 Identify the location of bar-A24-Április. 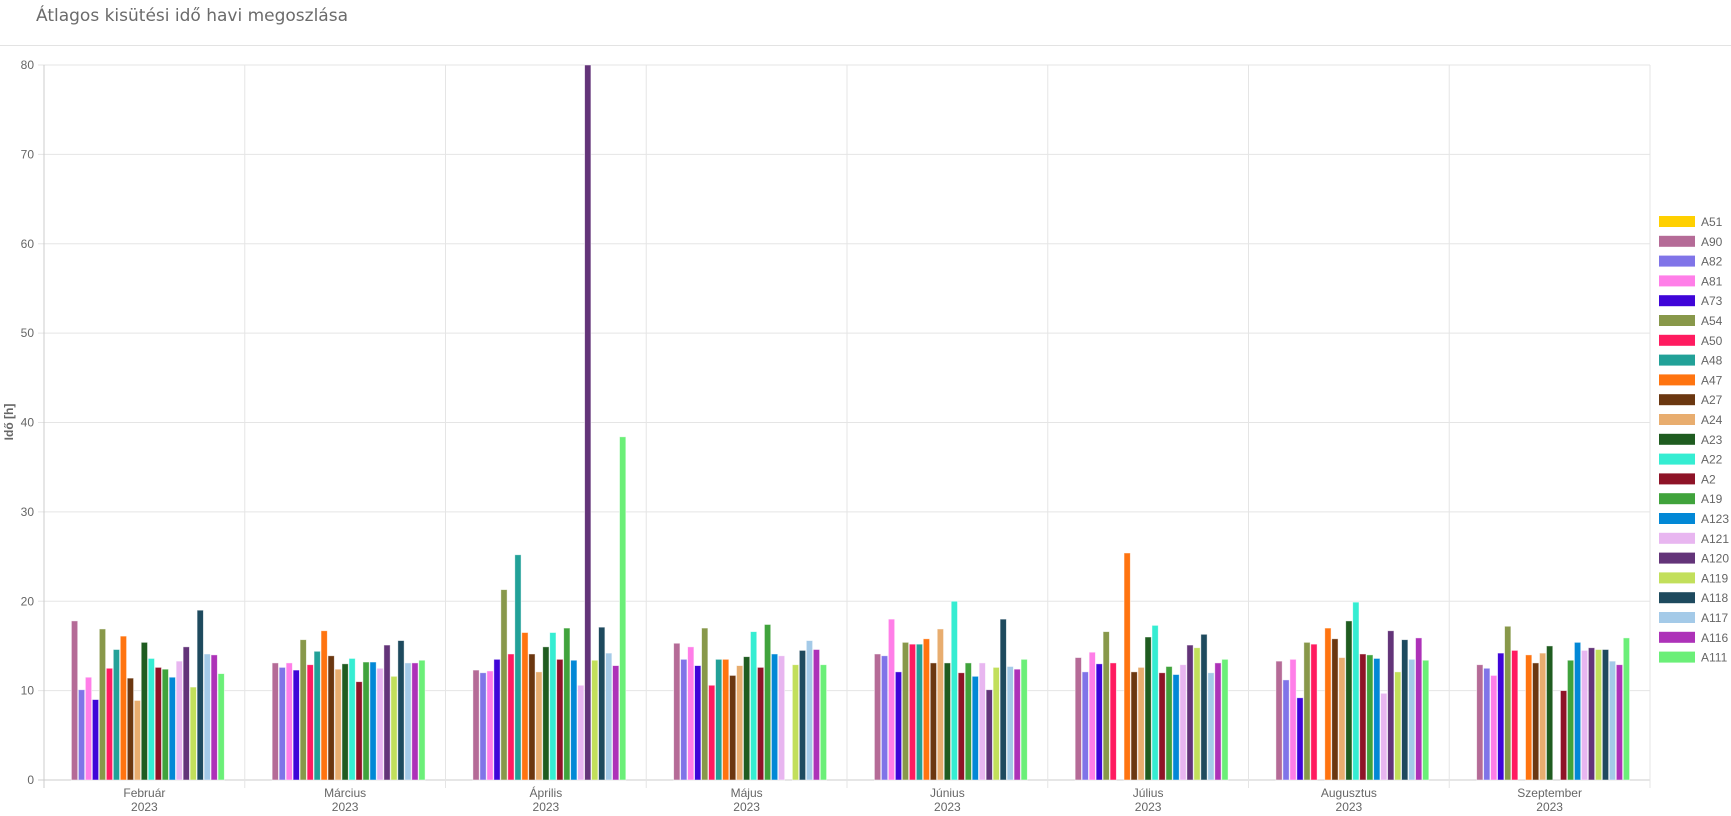
(539, 726).